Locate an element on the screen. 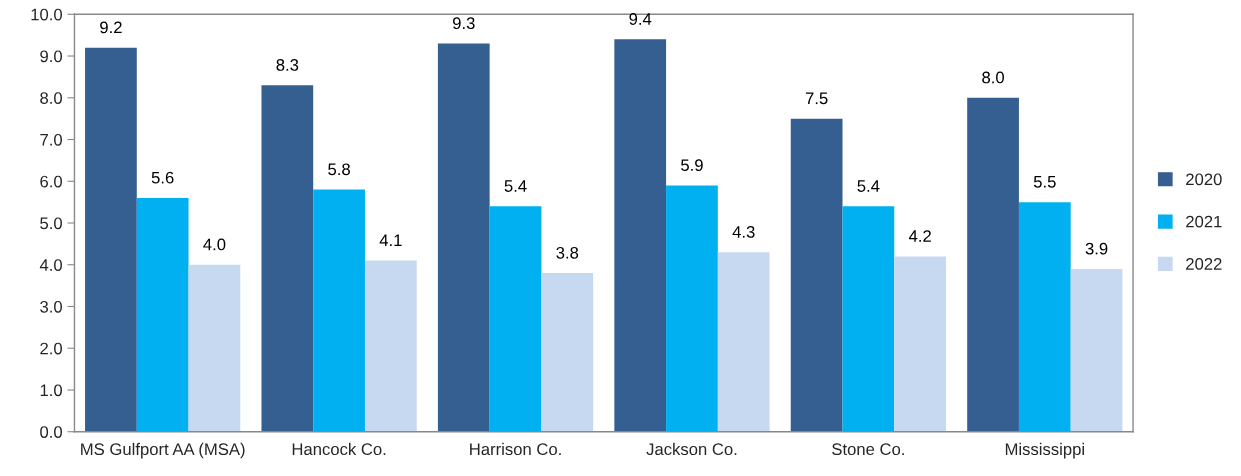  data-label: 8.0 is located at coordinates (993, 77).